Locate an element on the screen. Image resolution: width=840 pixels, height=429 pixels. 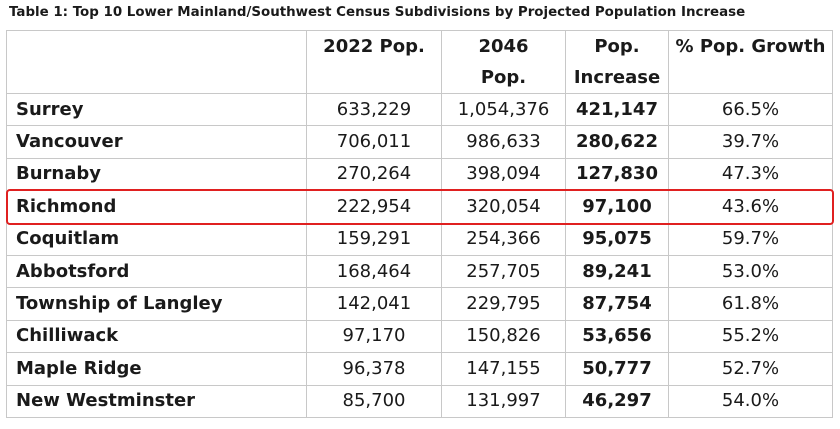
cell-growth: 47.3% is located at coordinates (750, 174).